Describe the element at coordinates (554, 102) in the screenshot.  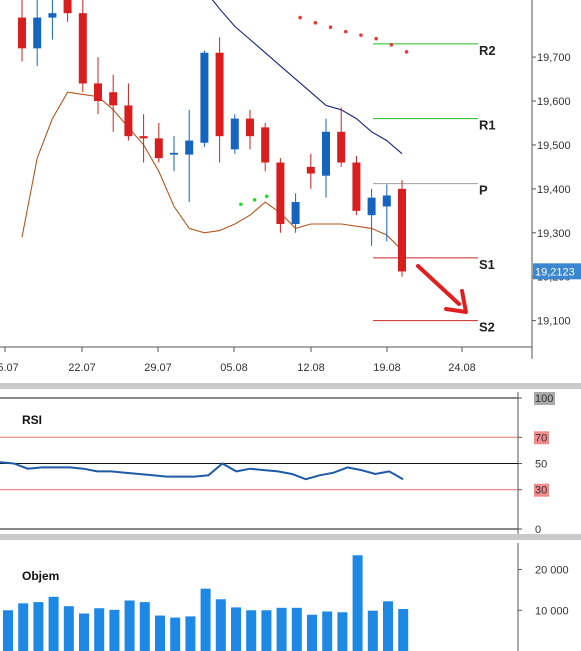
I see `price-tick-label: 19,600` at that location.